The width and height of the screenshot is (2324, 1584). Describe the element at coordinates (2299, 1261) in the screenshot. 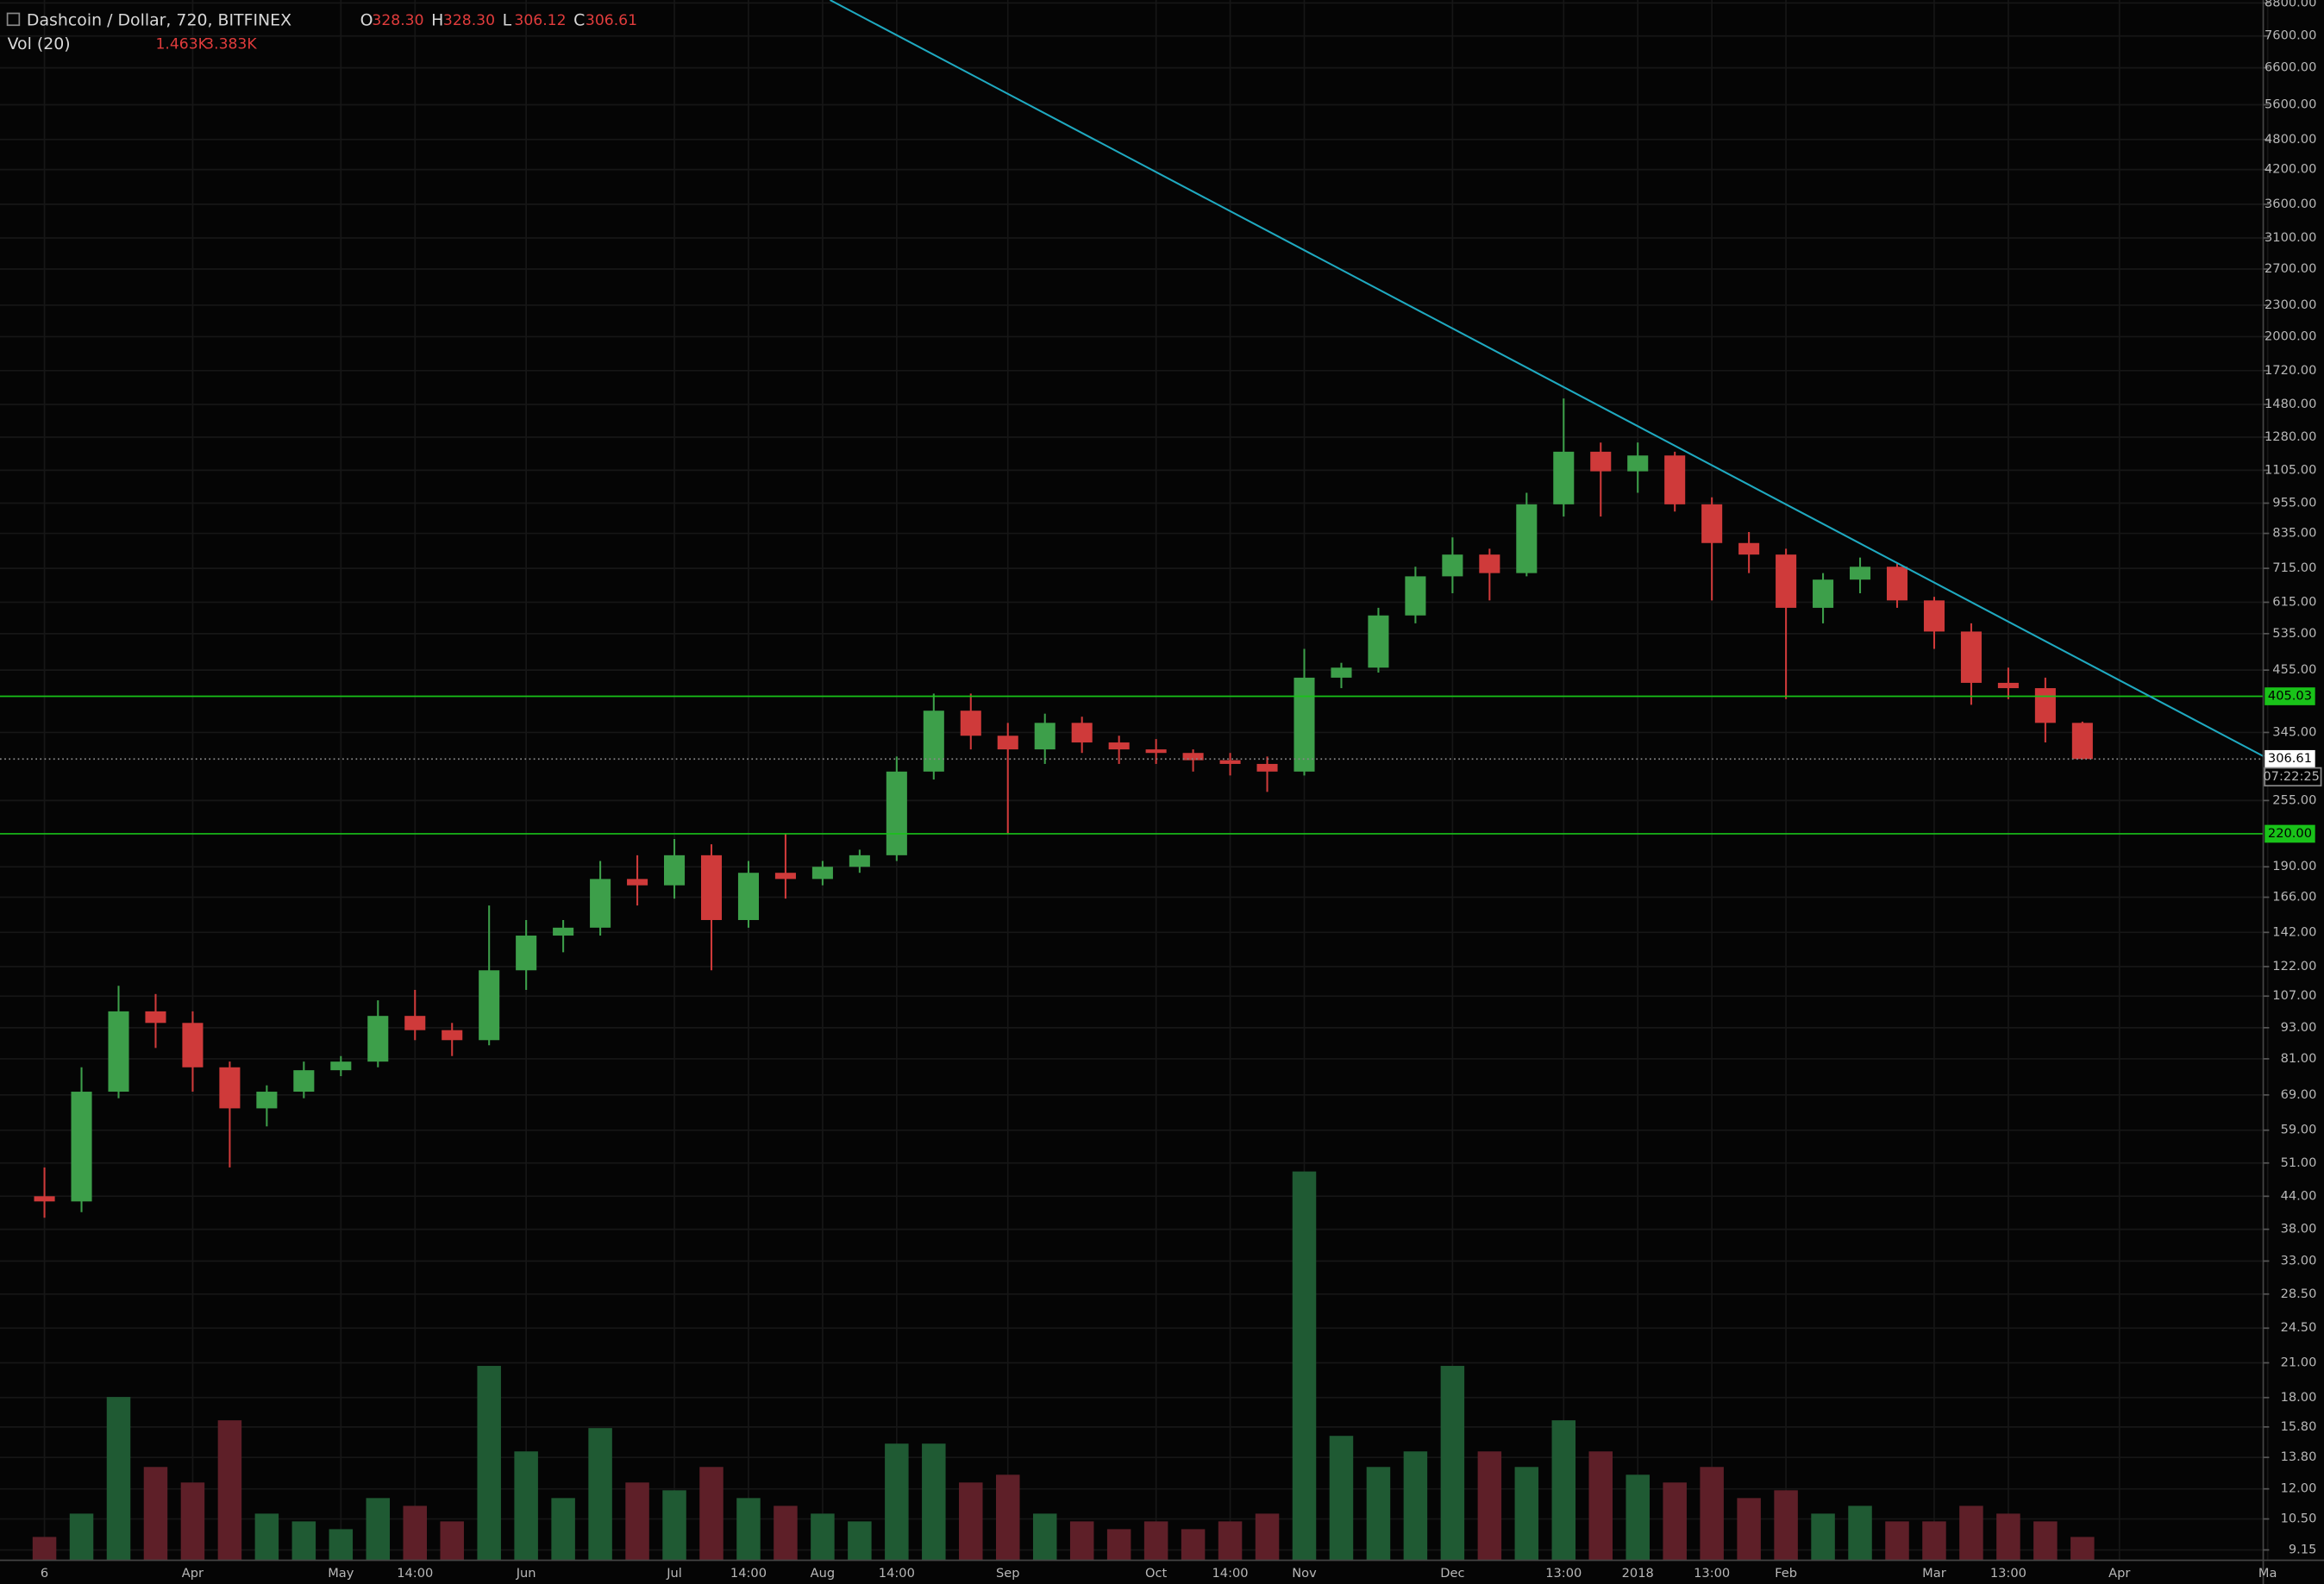

I see `y-tick-label: 33.00` at that location.